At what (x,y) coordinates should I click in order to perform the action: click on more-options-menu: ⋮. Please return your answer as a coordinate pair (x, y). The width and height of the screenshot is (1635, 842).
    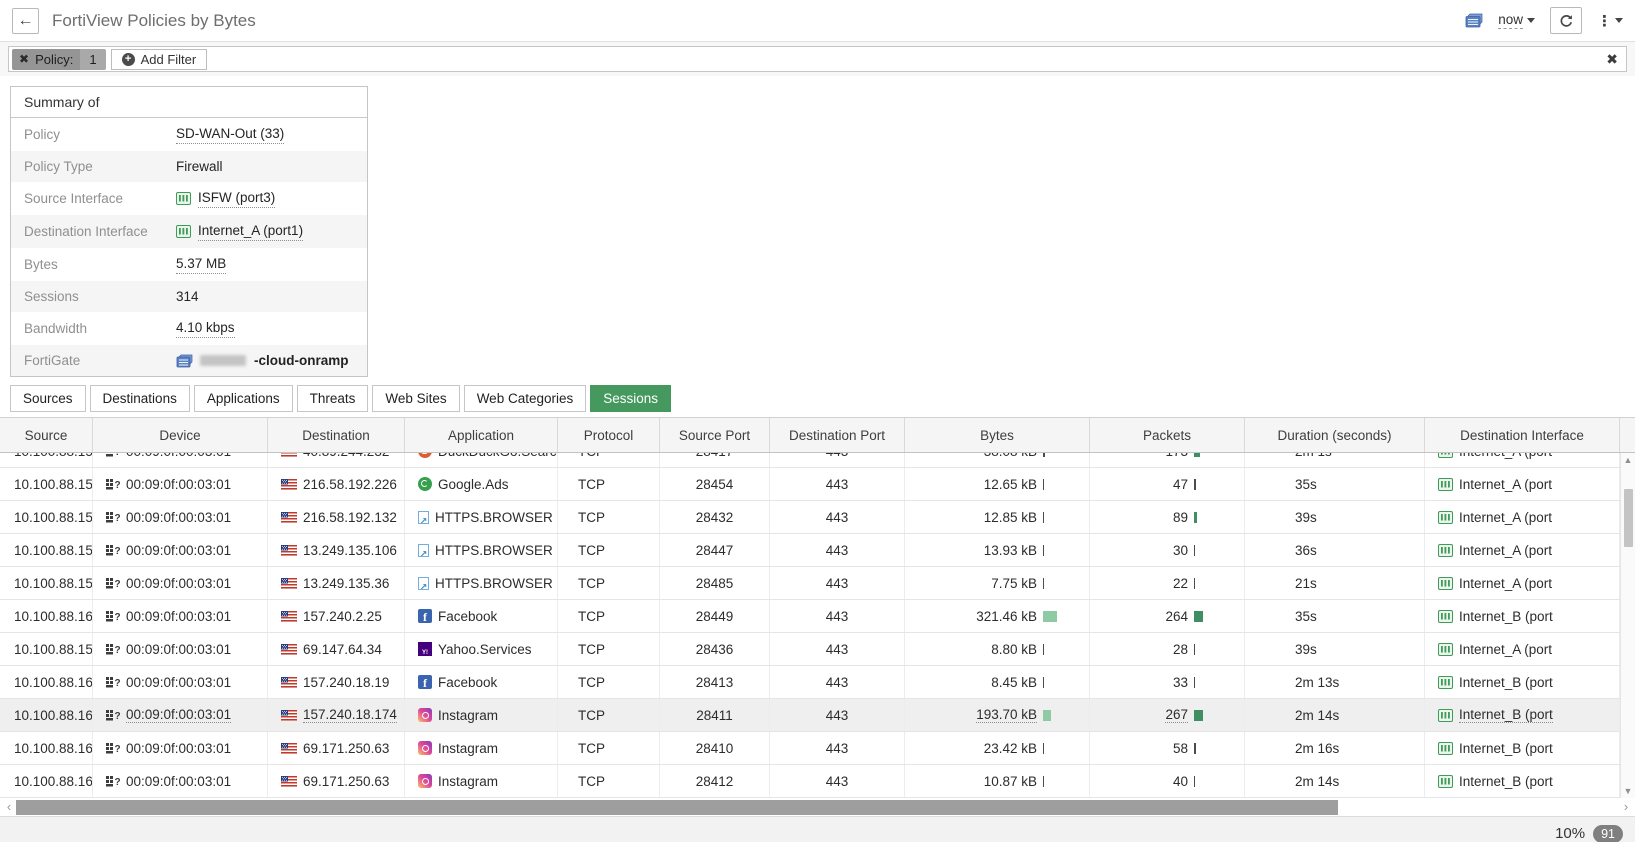
    Looking at the image, I should click on (1610, 21).